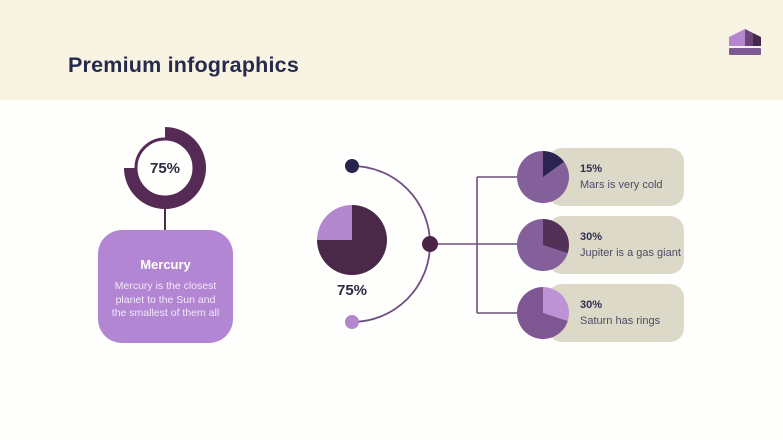 The height and width of the screenshot is (440, 783). What do you see at coordinates (543, 177) in the screenshot?
I see `satellite-pie-mars` at bounding box center [543, 177].